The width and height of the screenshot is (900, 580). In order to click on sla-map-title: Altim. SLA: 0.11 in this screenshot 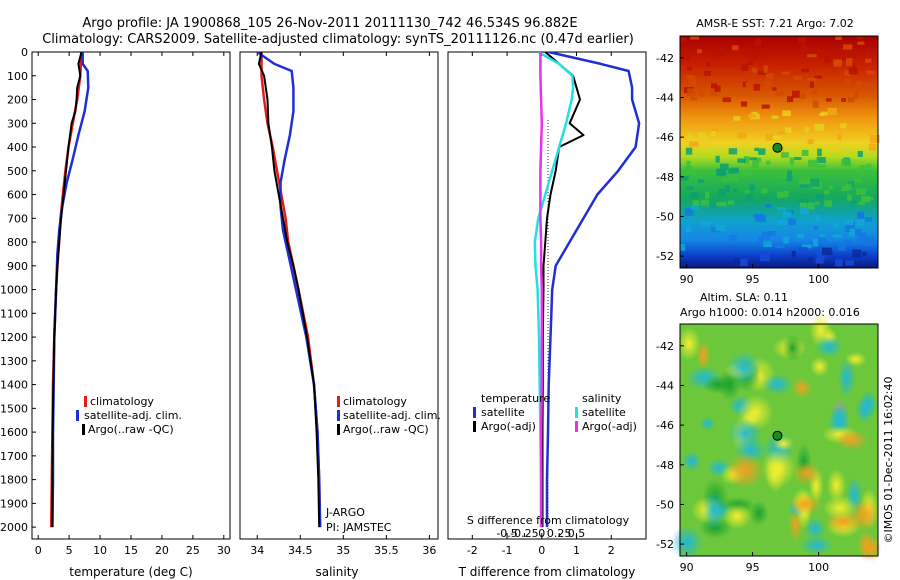, I will do `click(744, 297)`.